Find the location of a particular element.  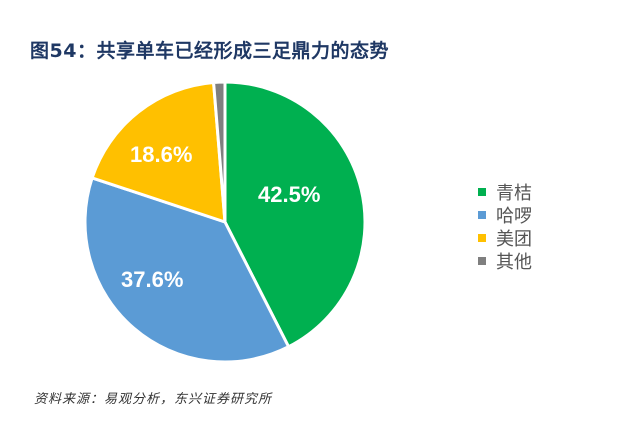

label-meituan: 18.6% is located at coordinates (161, 154).